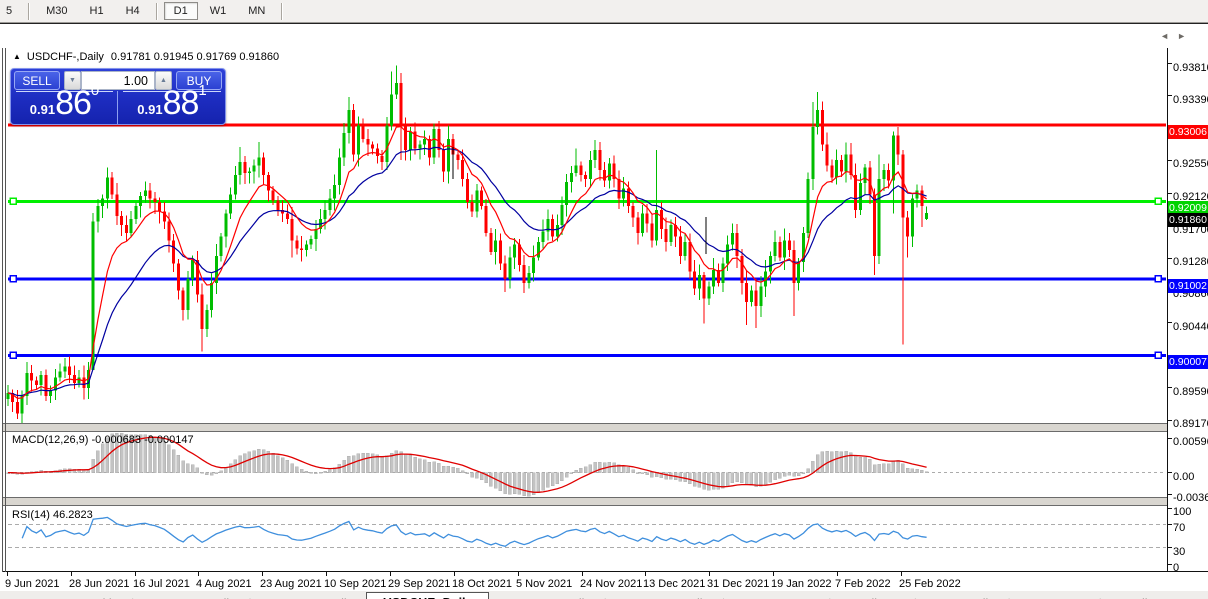 The height and width of the screenshot is (599, 1208). Describe the element at coordinates (1169, 36) in the screenshot. I see `tabs-scroll-left-icon: ◄` at that location.